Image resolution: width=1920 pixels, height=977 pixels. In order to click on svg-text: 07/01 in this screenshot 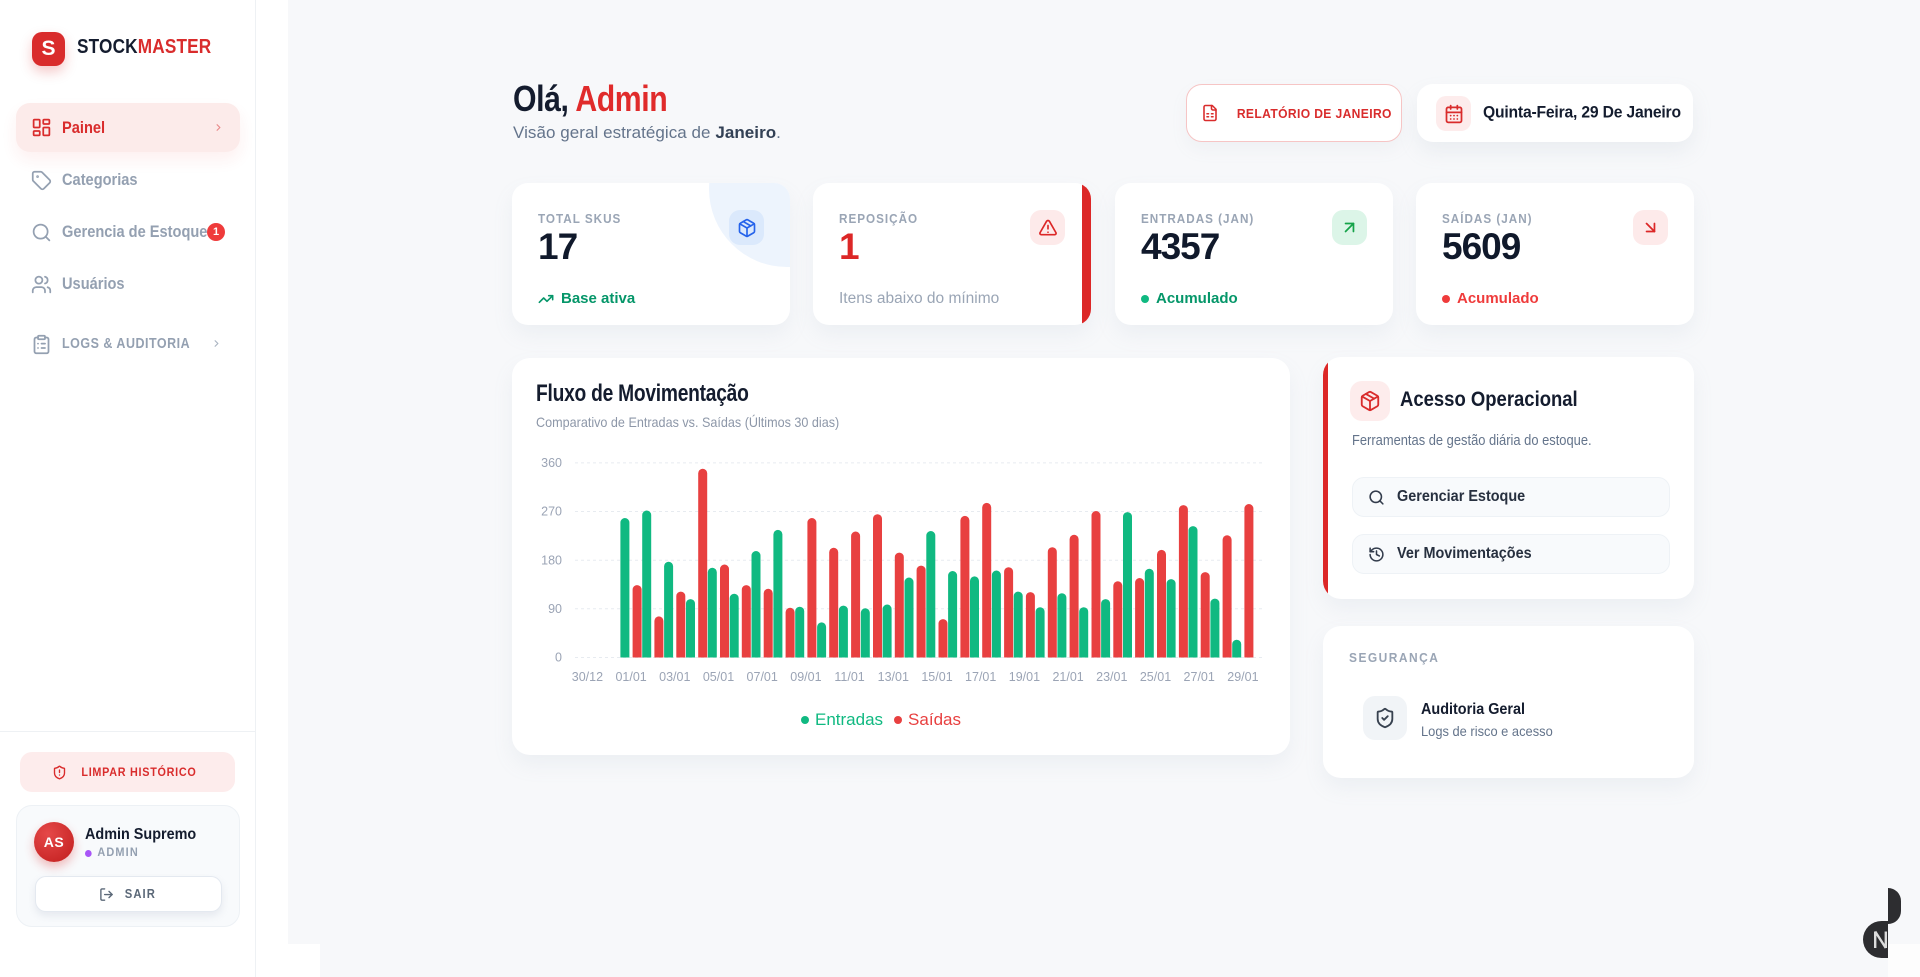, I will do `click(762, 677)`.